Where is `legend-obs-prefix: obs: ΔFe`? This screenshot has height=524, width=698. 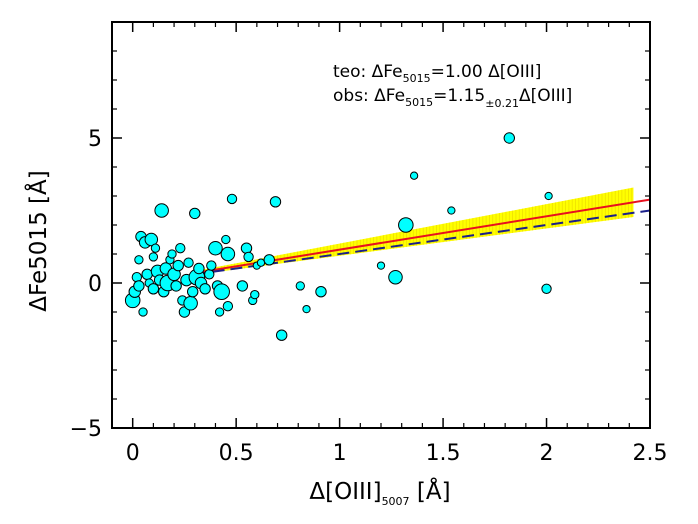
legend-obs-prefix: obs: ΔFe is located at coordinates (369, 96).